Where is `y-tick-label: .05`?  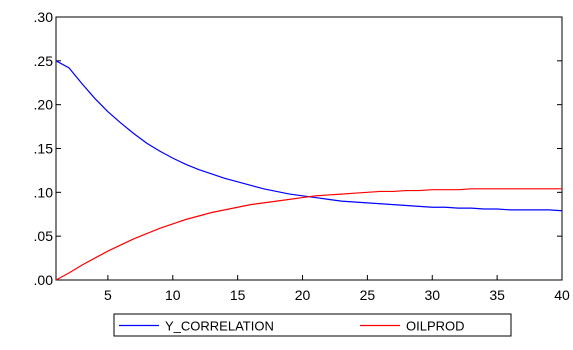 y-tick-label: .05 is located at coordinates (44, 236).